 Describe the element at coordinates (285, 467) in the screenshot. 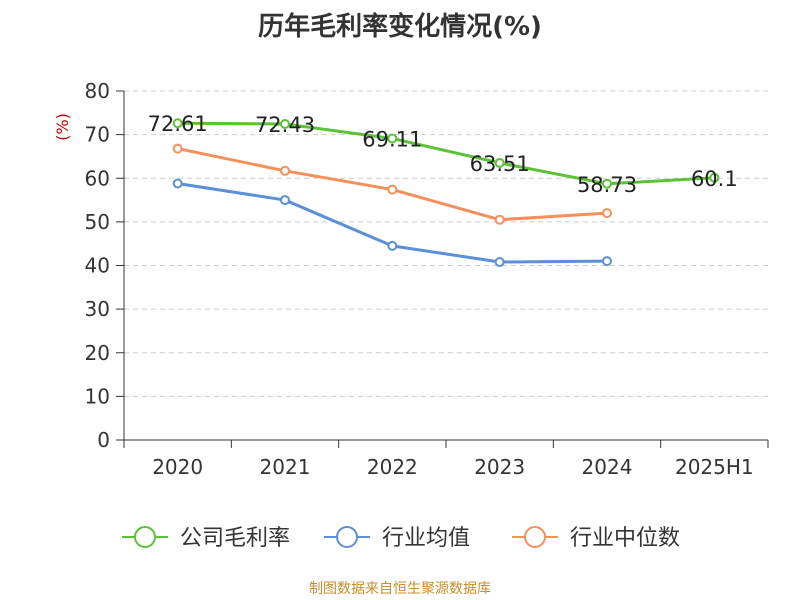

I see `x-tick-label: 2021` at that location.